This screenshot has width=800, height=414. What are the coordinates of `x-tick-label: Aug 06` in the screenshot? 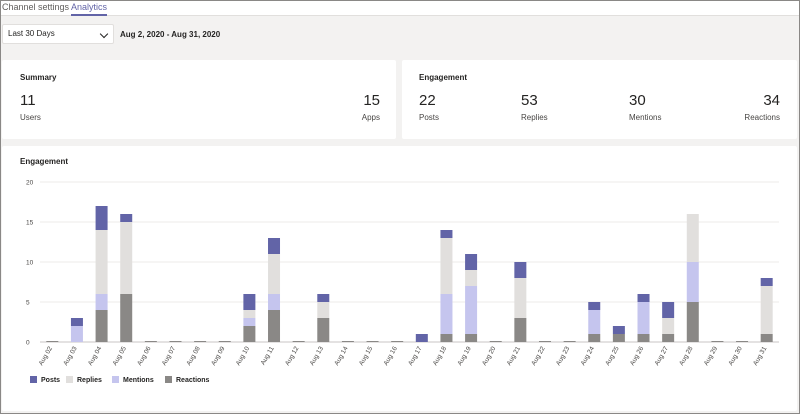 It's located at (144, 356).